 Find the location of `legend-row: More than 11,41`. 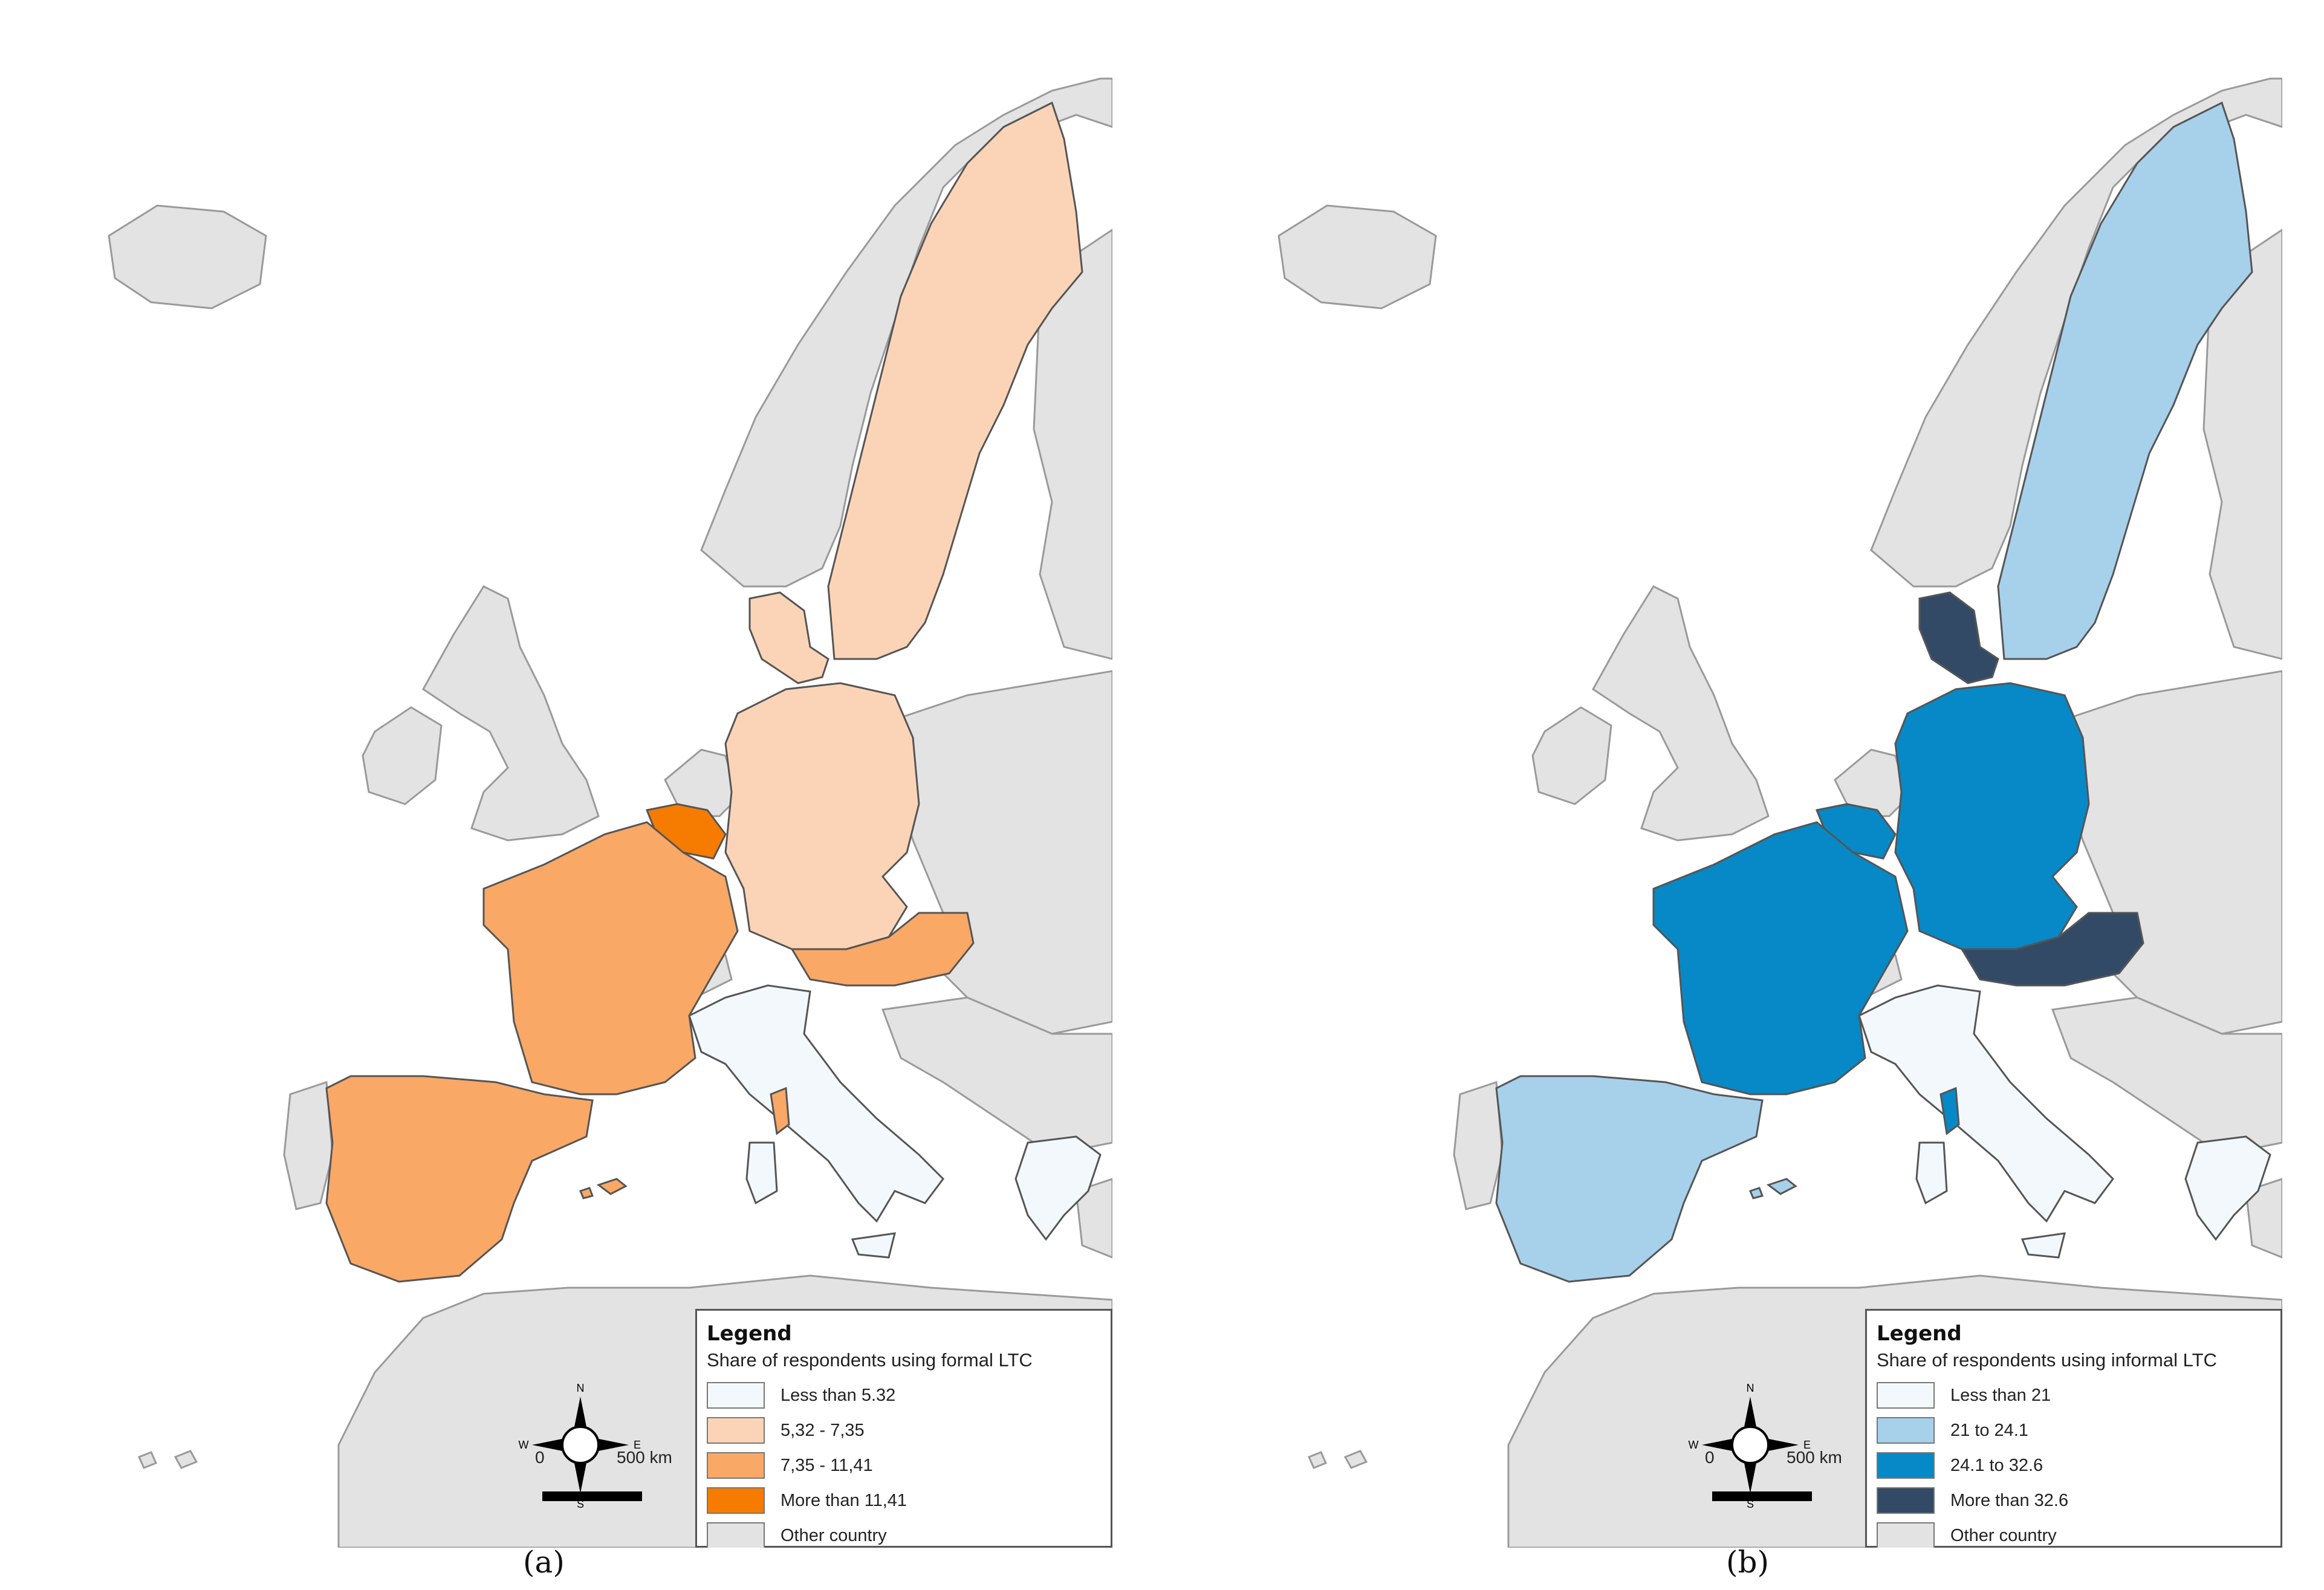

legend-row: More than 11,41 is located at coordinates (904, 1500).